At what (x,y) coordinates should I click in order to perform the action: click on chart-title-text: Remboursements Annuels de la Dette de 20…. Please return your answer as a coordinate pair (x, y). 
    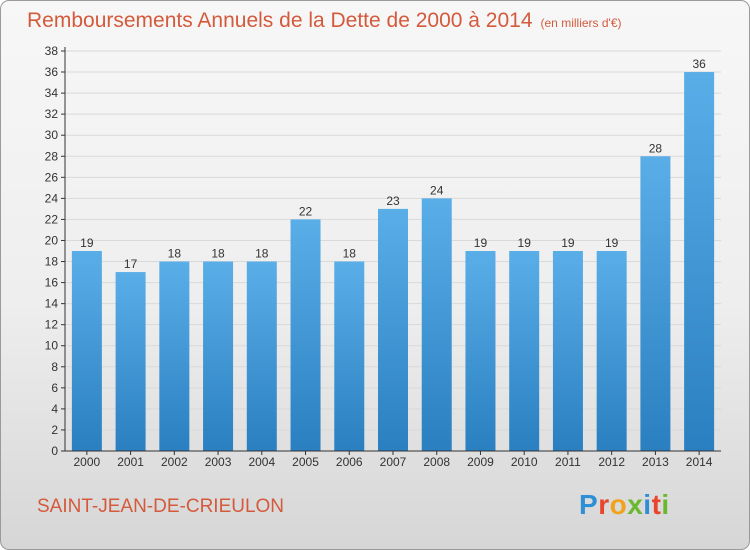
    Looking at the image, I should click on (280, 20).